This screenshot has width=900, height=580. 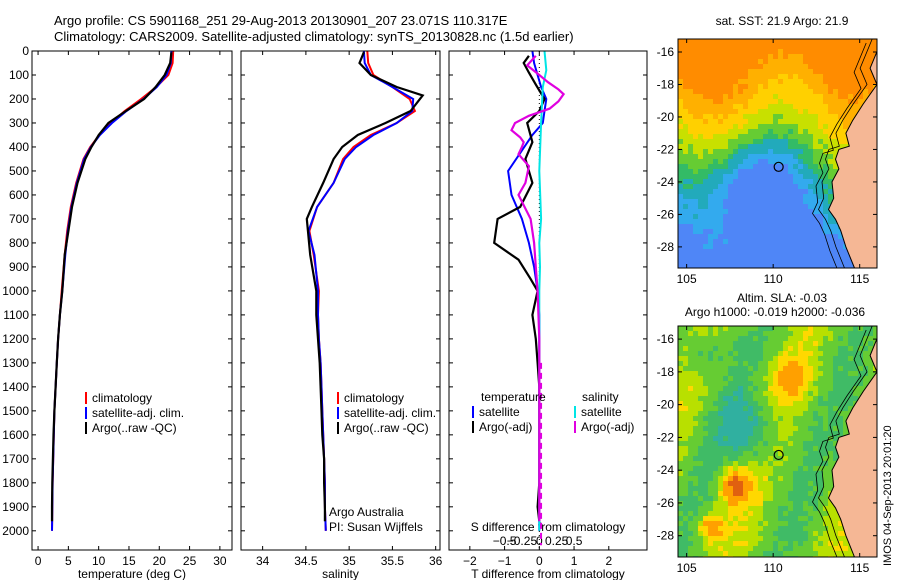 What do you see at coordinates (220, 561) in the screenshot?
I see `x-tick-label: 30` at bounding box center [220, 561].